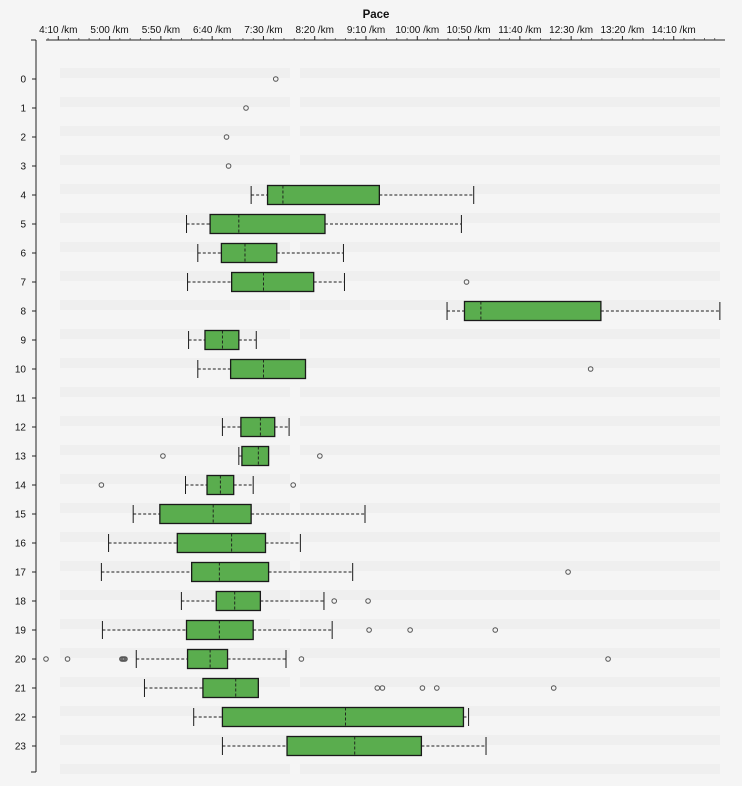 This screenshot has height=786, width=742. Describe the element at coordinates (571, 30) in the screenshot. I see `x-tick-label: 12:30 /km` at that location.